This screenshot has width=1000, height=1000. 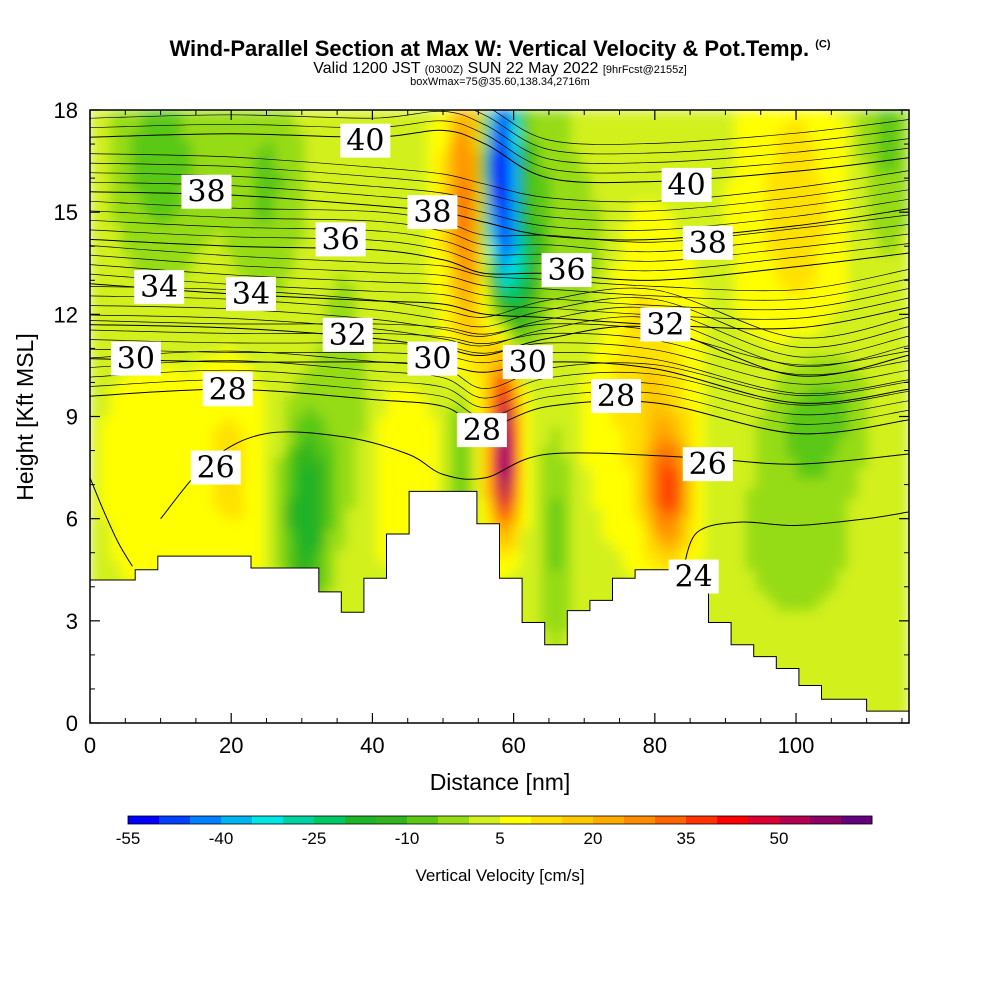 What do you see at coordinates (499, 343) in the screenshot?
I see `theta-isoline-minor` at bounding box center [499, 343].